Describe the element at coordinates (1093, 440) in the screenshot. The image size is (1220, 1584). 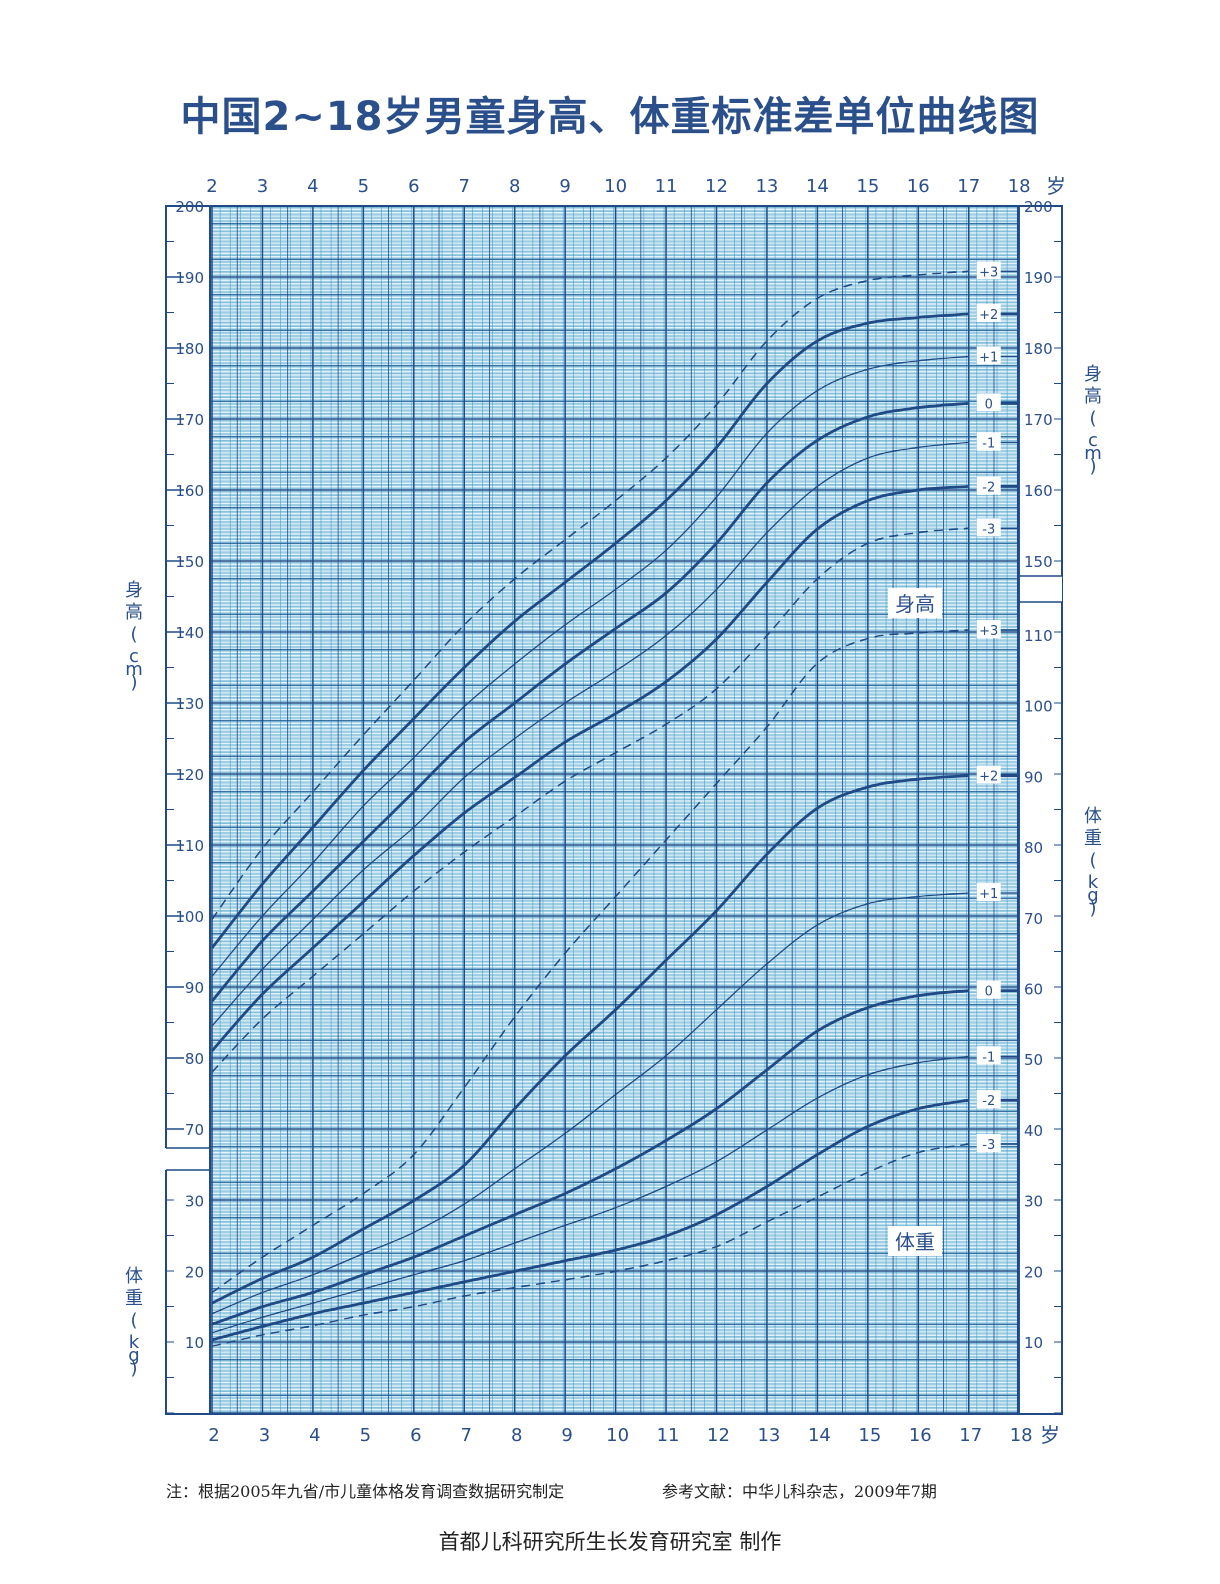
I see `height-axis-title-right: c` at that location.